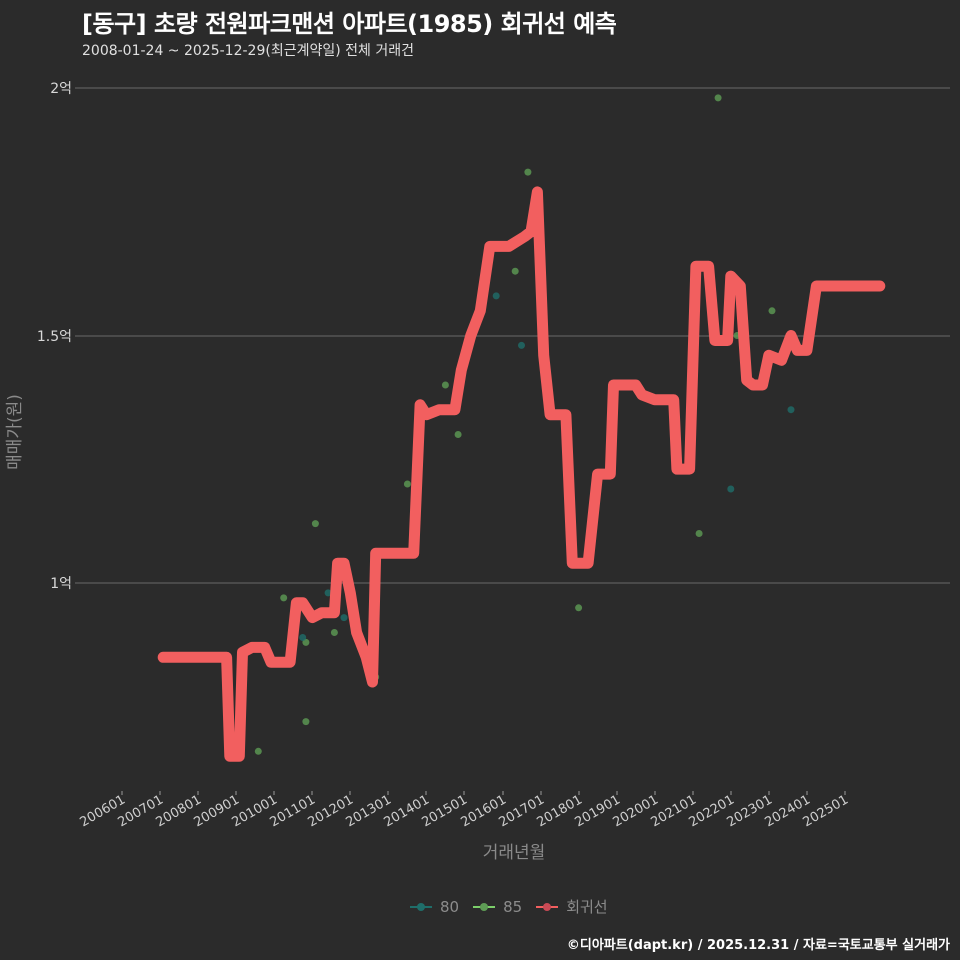 Image resolution: width=960 pixels, height=960 pixels. Describe the element at coordinates (497, 907) in the screenshot. I see `legend-item-85: 85` at that location.